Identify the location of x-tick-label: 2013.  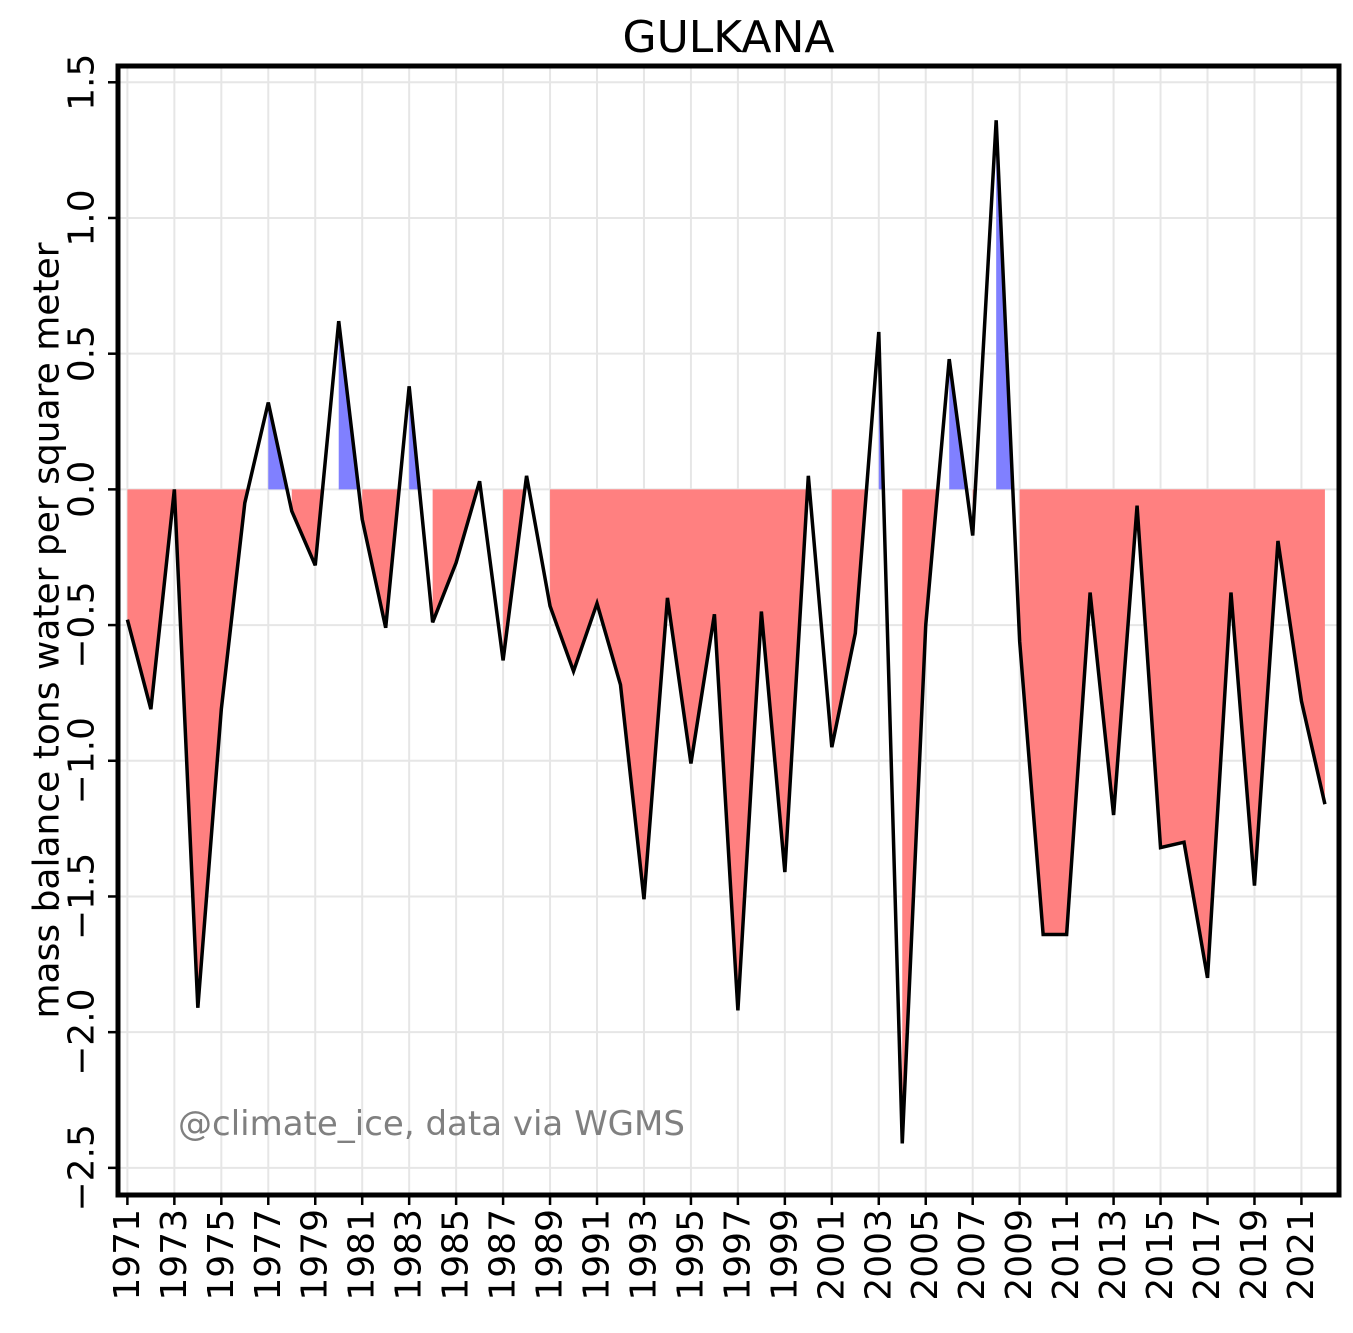
(1113, 1255).